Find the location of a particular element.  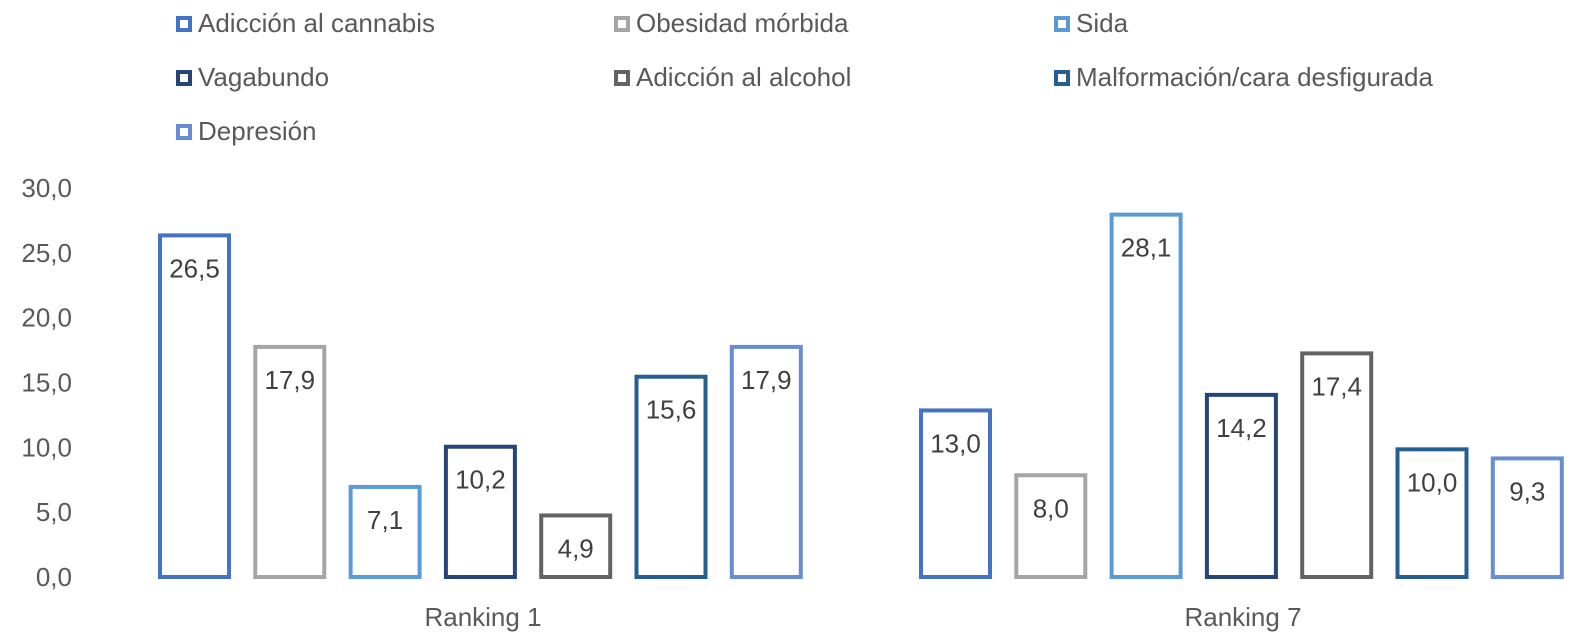

data-label: 15,6 is located at coordinates (671, 410).